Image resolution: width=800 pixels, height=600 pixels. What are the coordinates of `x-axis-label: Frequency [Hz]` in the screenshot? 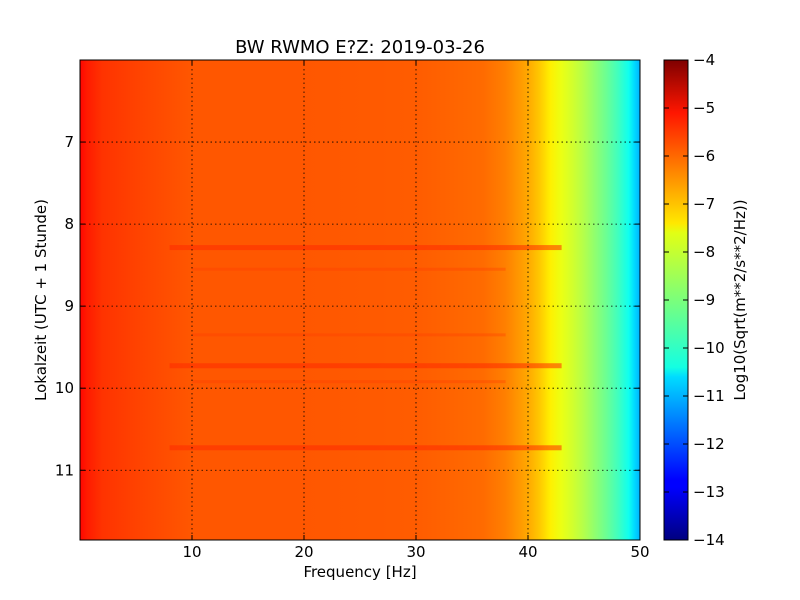 It's located at (359, 572).